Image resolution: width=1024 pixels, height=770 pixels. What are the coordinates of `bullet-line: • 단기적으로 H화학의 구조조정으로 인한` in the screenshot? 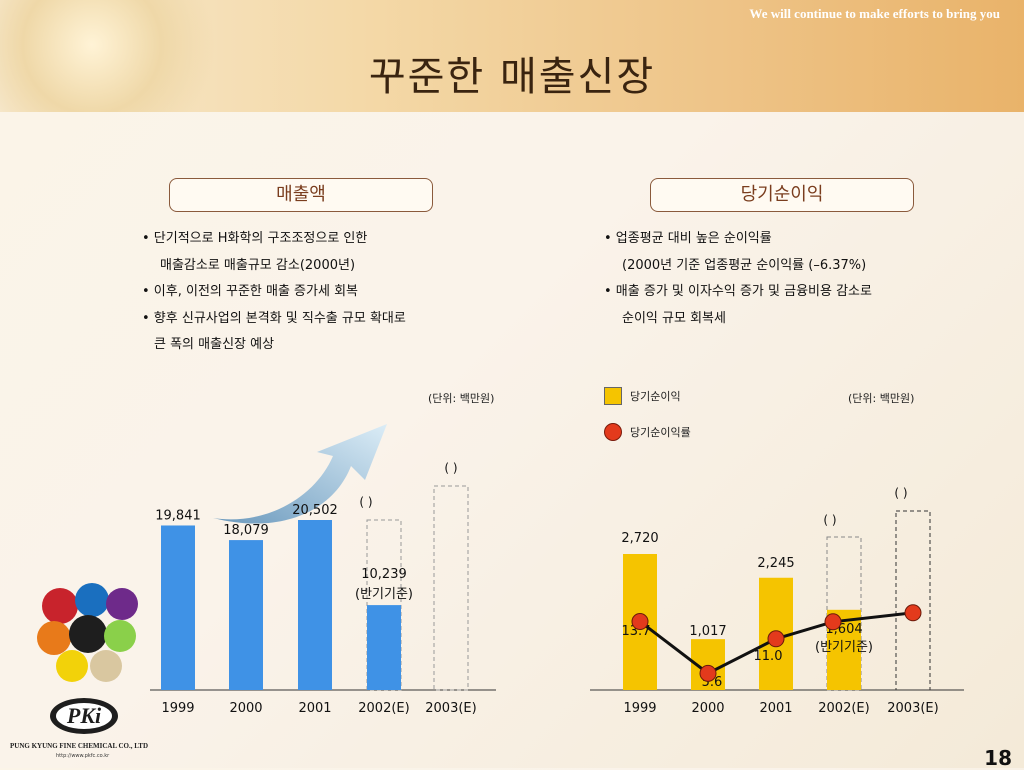 It's located at (255, 238).